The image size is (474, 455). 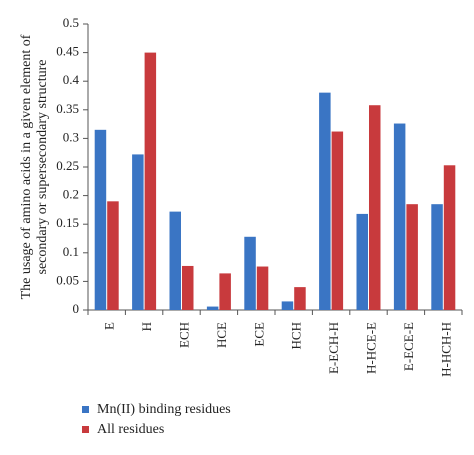 What do you see at coordinates (71, 136) in the screenshot?
I see `y-tick-label: 0.3` at bounding box center [71, 136].